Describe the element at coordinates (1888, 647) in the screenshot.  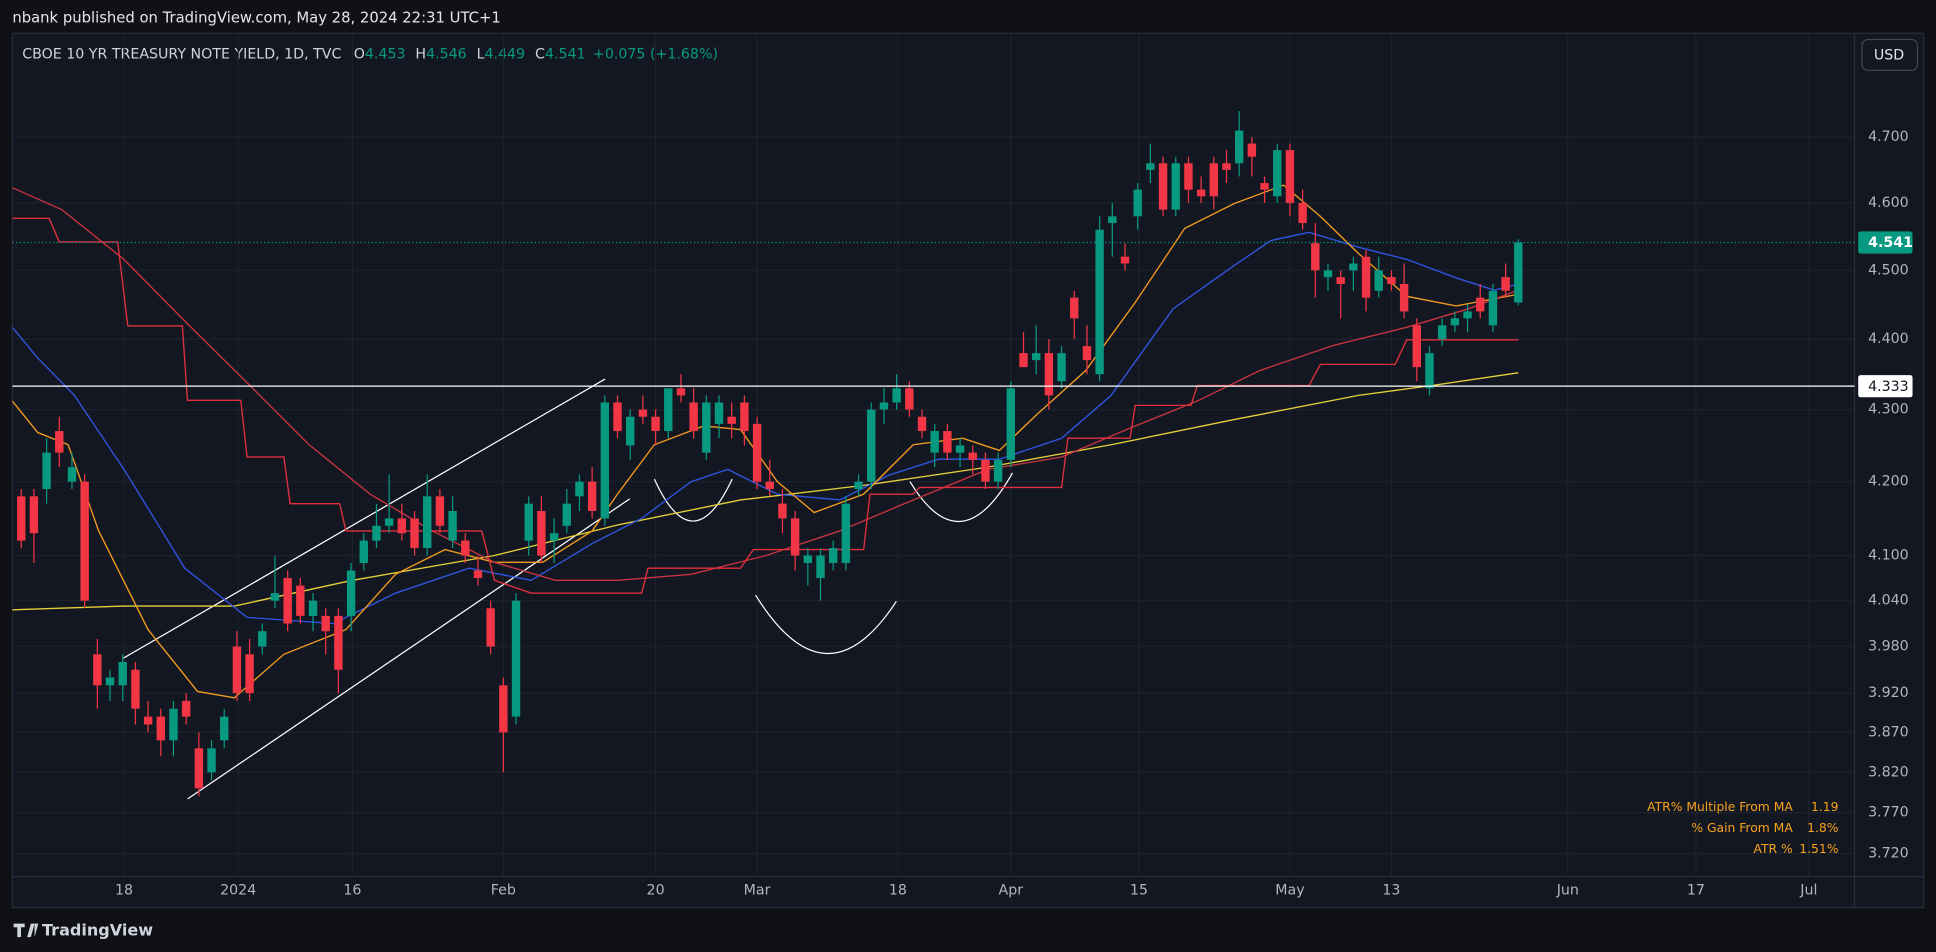
I see `y-tick-label: 3.980` at that location.